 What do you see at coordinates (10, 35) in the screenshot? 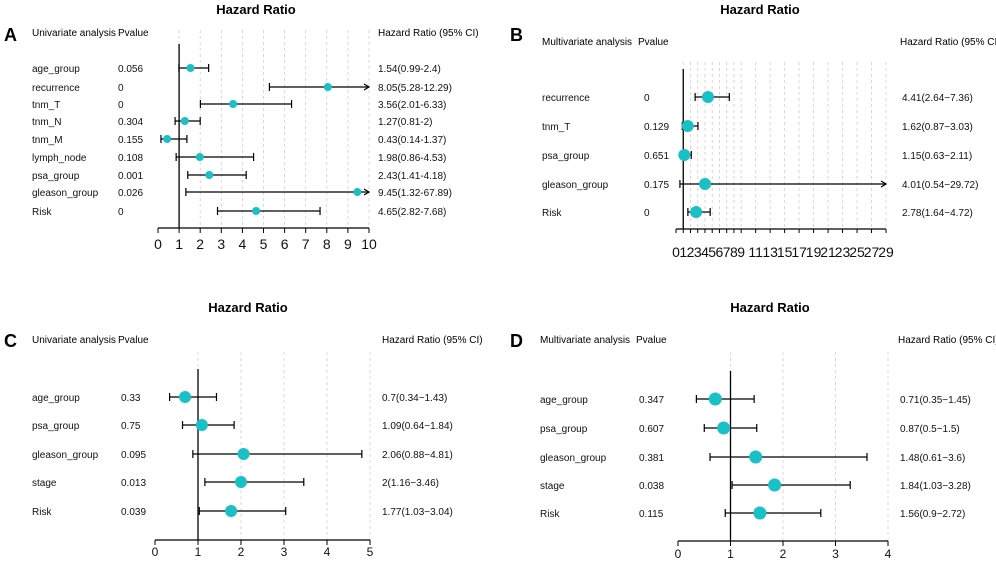
I see `panel-a-letter: A` at bounding box center [10, 35].